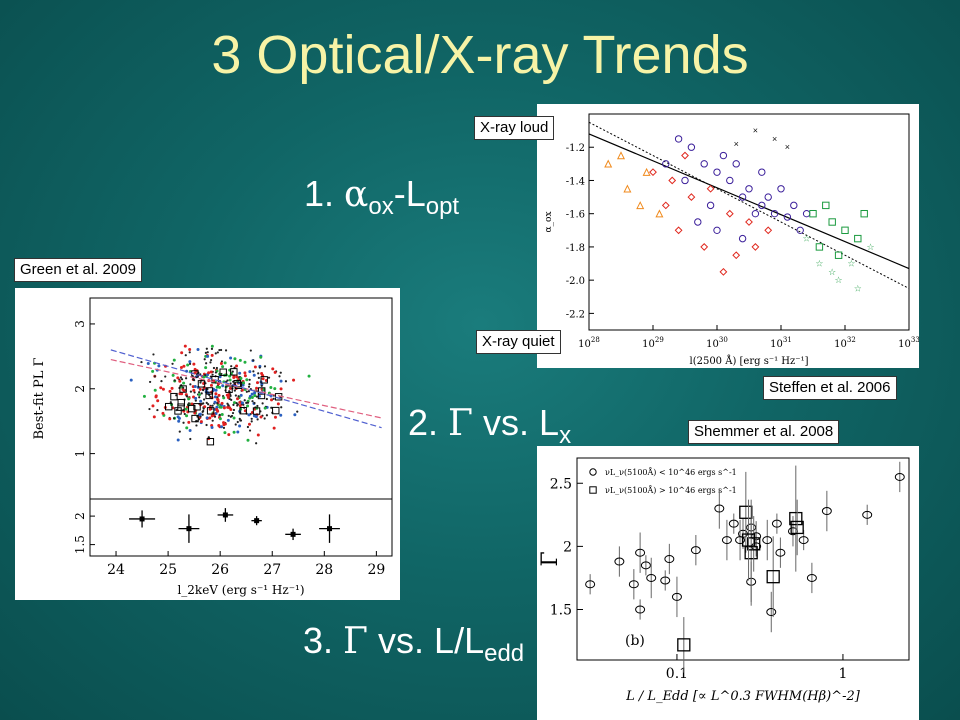 Image resolution: width=960 pixels, height=720 pixels. Describe the element at coordinates (575, 314) in the screenshot. I see `steffen-y-tick-label: -2.2` at that location.